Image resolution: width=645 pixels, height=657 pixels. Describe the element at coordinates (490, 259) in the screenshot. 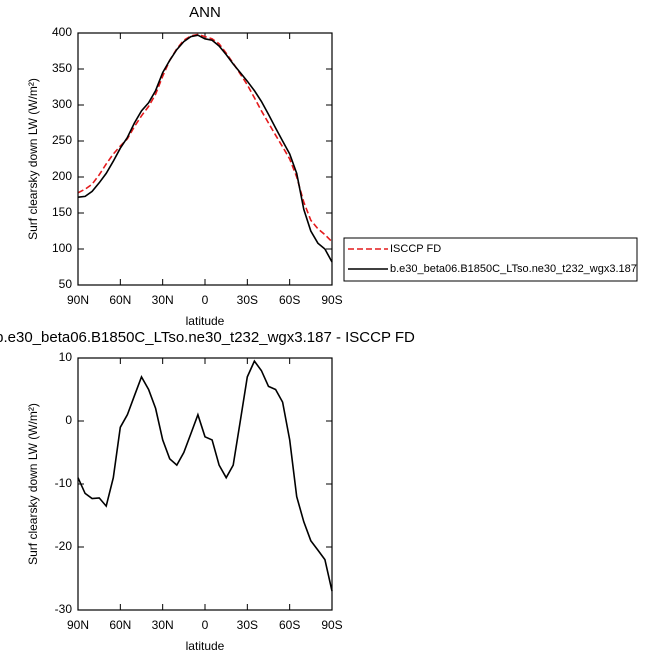

I see `legend-box` at that location.